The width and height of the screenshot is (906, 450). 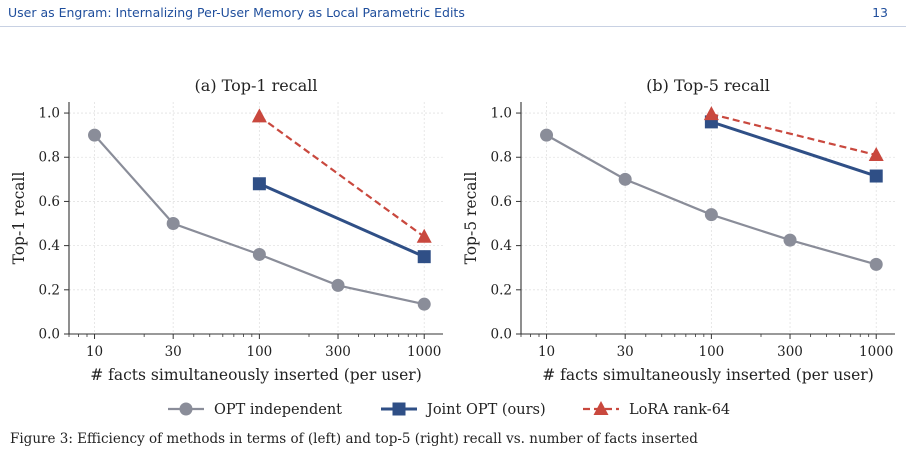 What do you see at coordinates (471, 218) in the screenshot?
I see `y-axis-label: Top-5 recall` at bounding box center [471, 218].